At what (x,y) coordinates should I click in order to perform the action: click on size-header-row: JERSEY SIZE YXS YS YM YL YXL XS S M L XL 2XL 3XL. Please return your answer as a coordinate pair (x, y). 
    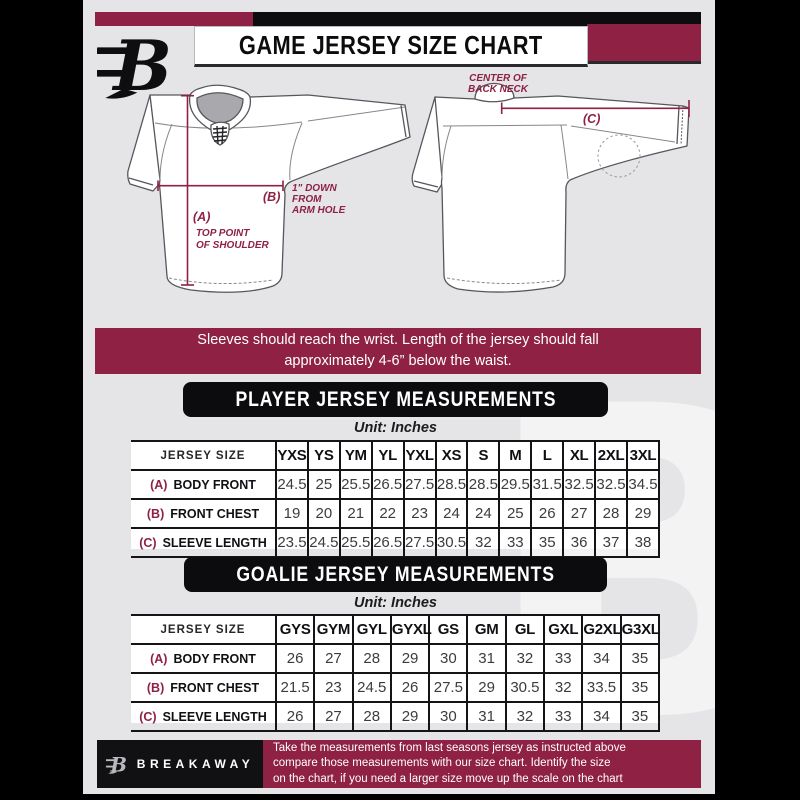
    Looking at the image, I should click on (396, 455).